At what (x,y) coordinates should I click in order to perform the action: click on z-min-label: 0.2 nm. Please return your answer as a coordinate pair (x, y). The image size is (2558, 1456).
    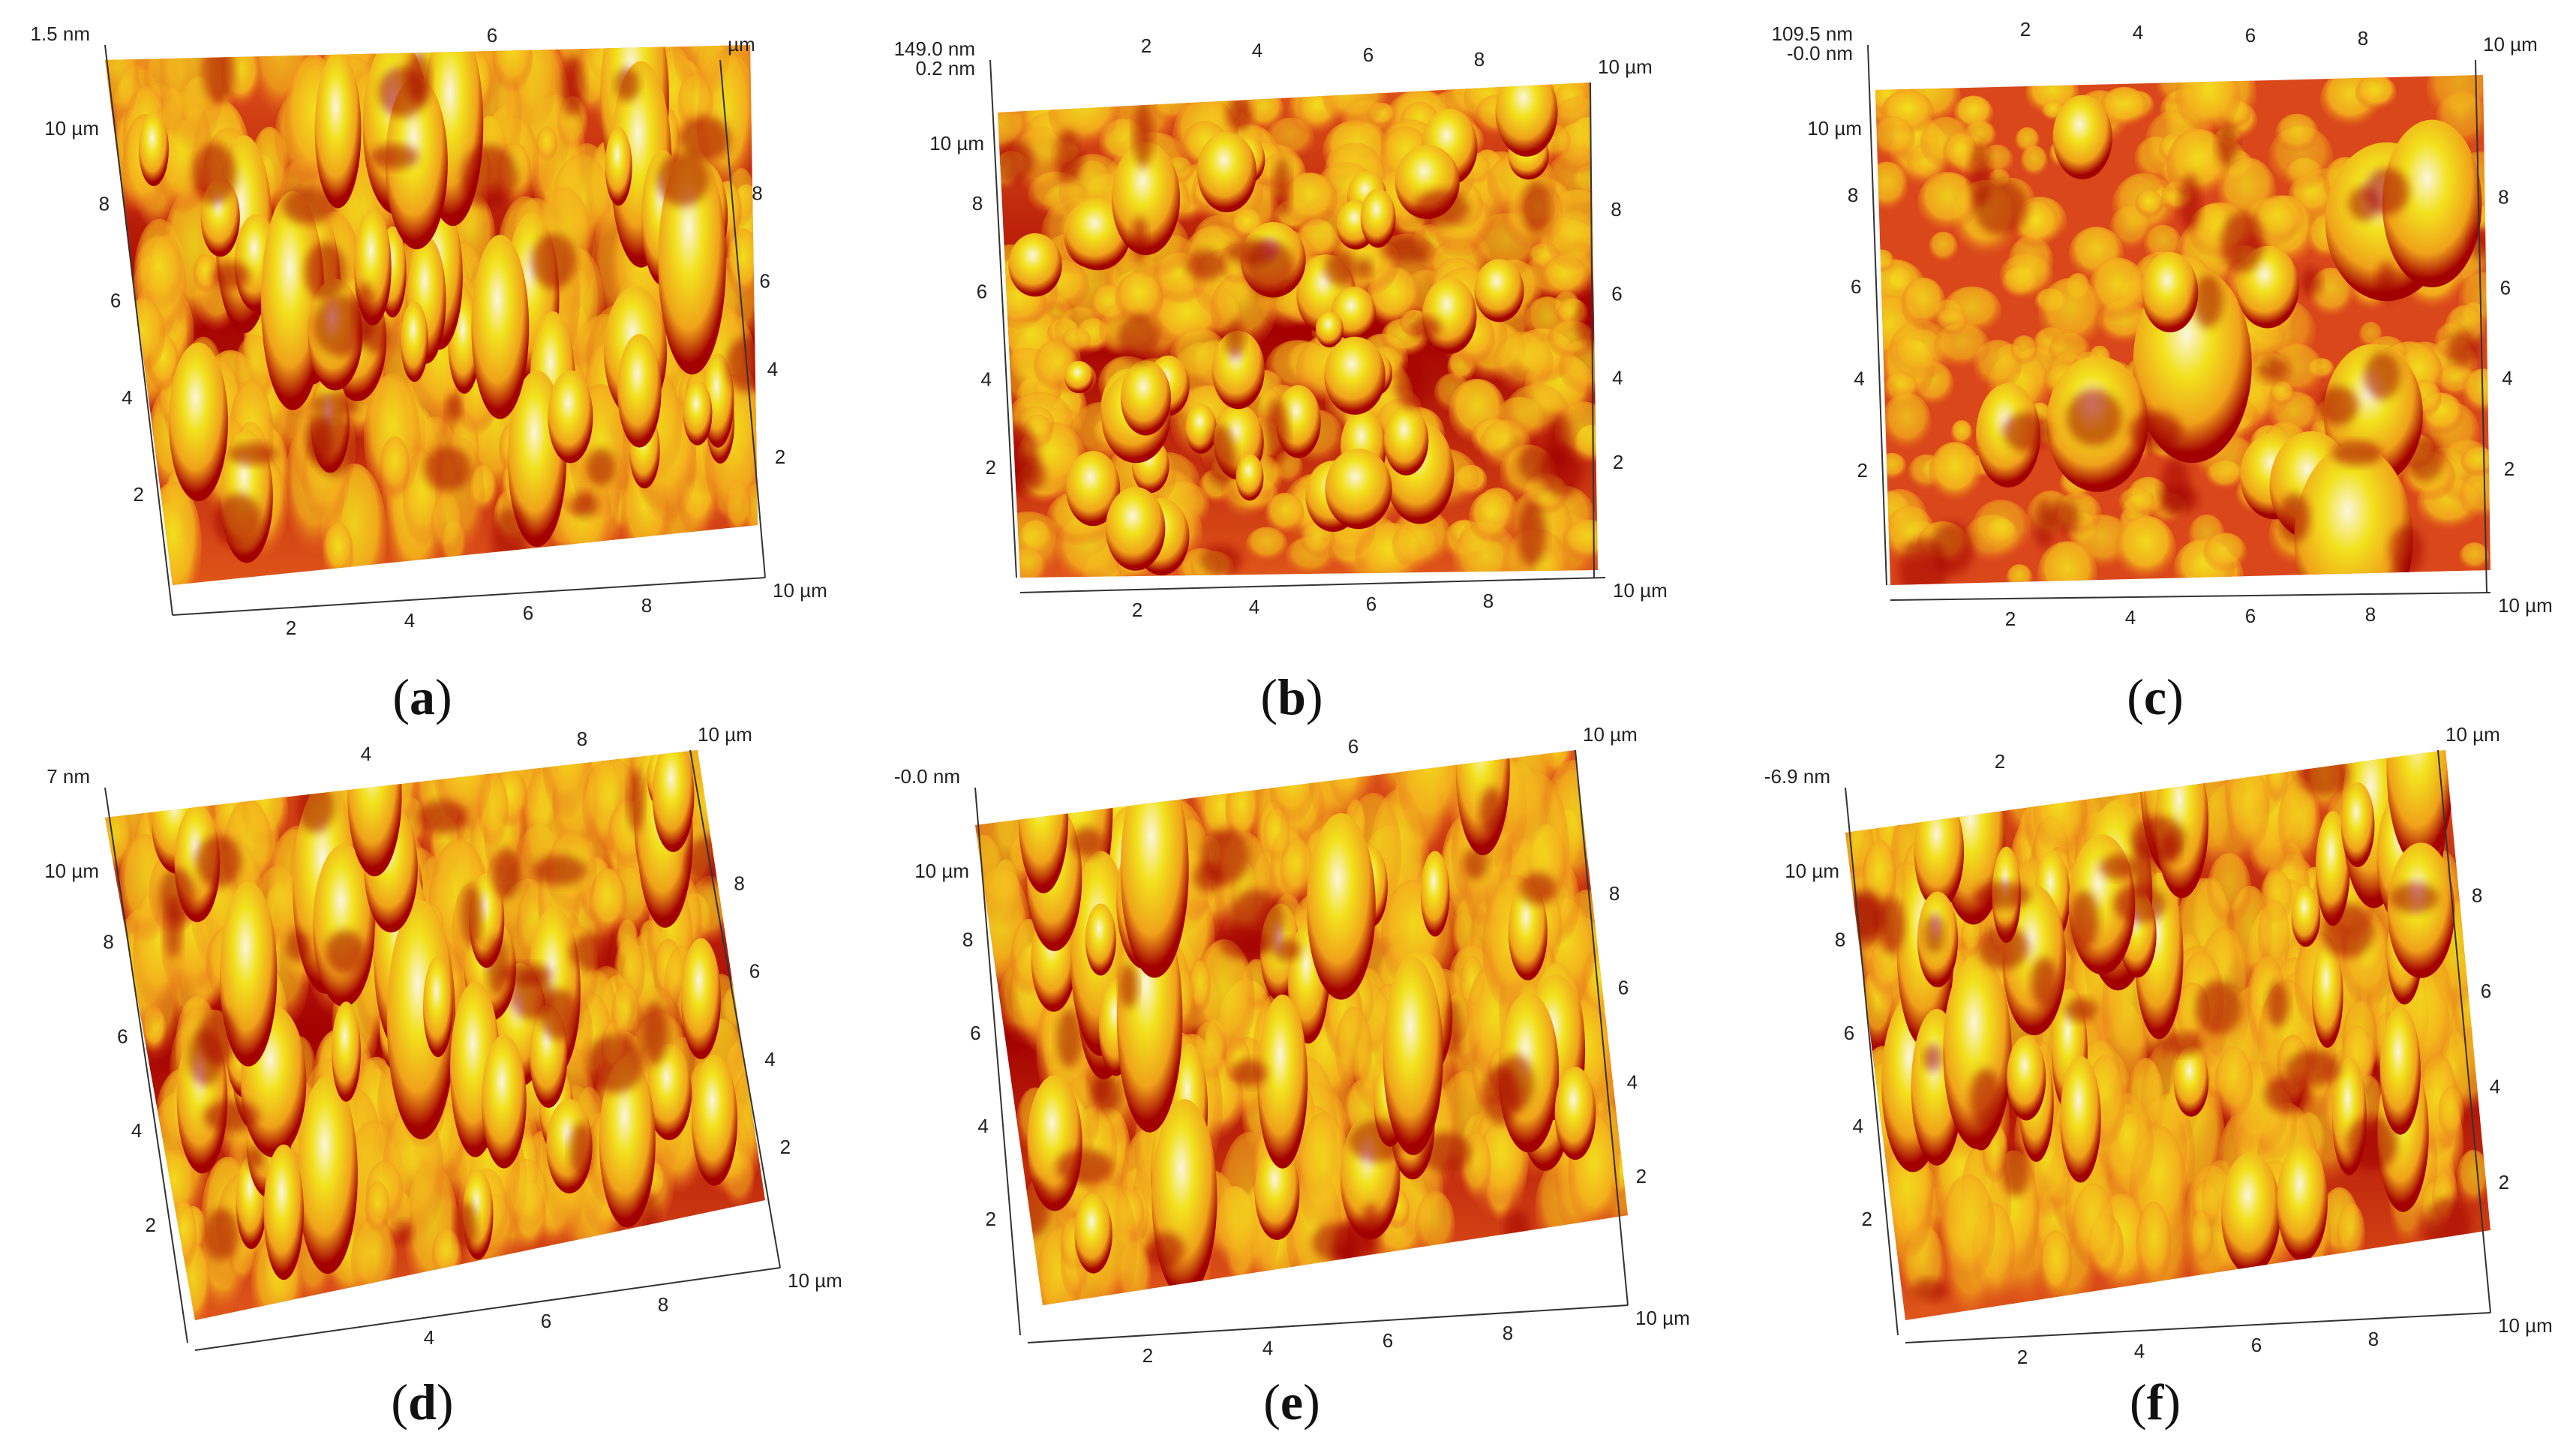
    Looking at the image, I should click on (946, 68).